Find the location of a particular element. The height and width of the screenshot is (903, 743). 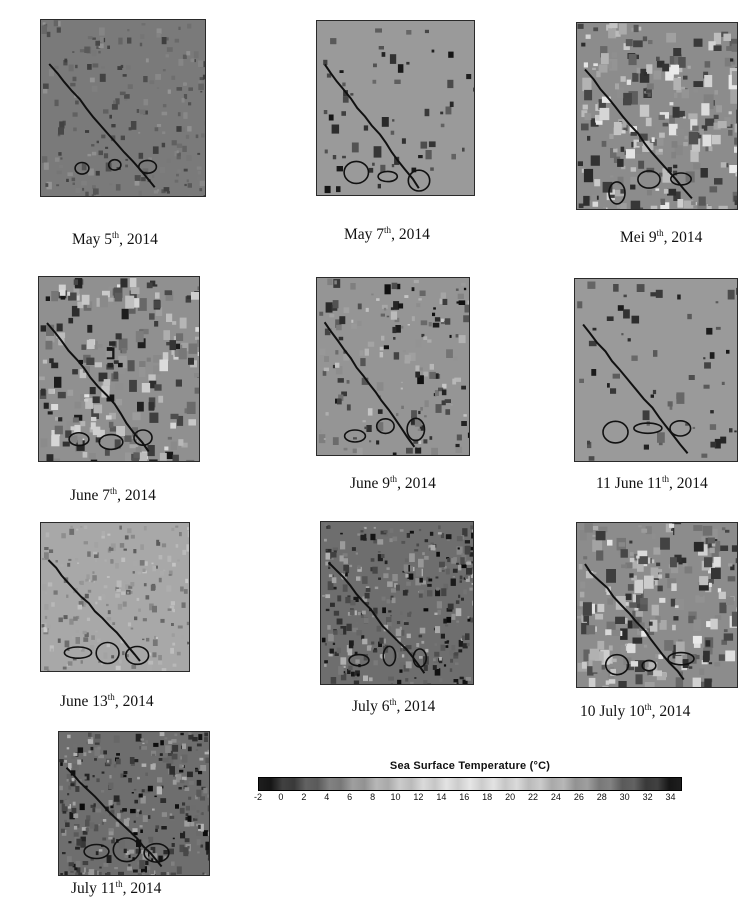

colorbar-tick-label: 26 is located at coordinates (578, 797).